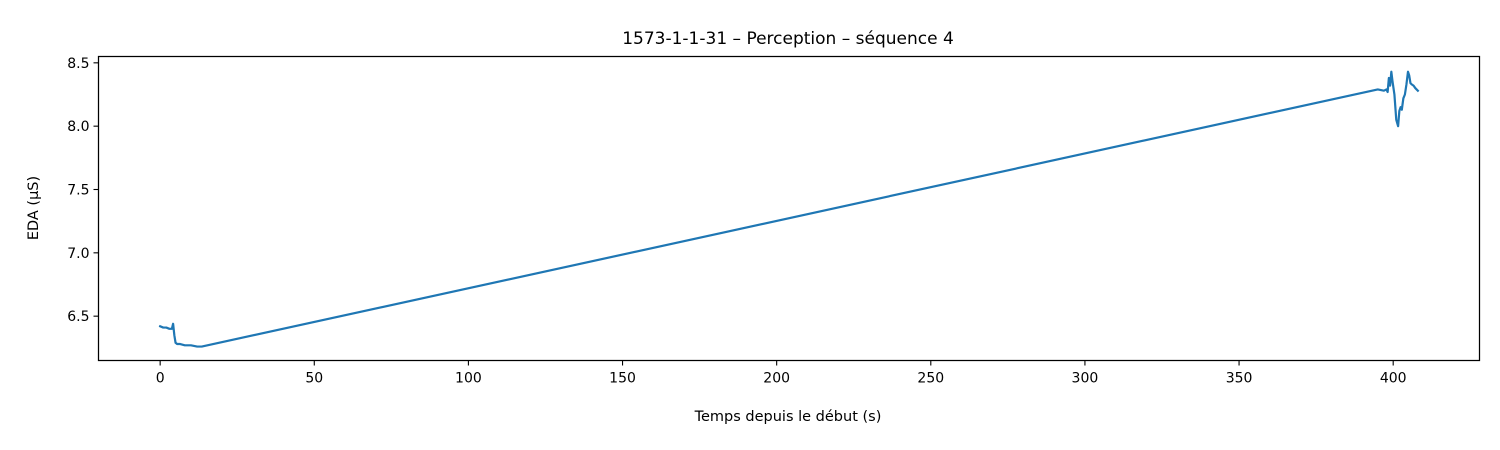  What do you see at coordinates (160, 379) in the screenshot?
I see `x-tick-label: 0` at bounding box center [160, 379].